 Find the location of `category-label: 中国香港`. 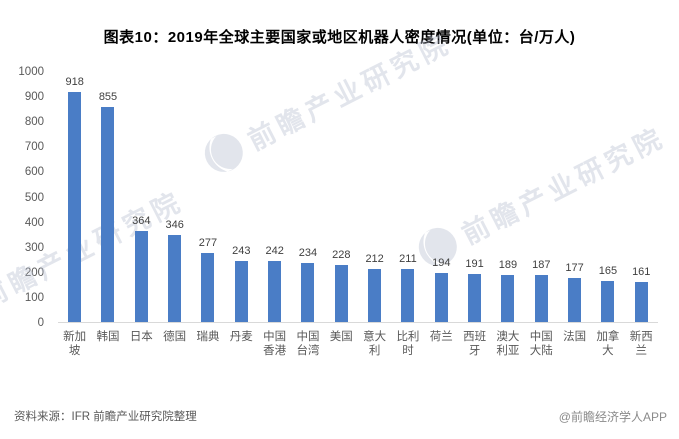

category-label: 中国香港 is located at coordinates (275, 344).